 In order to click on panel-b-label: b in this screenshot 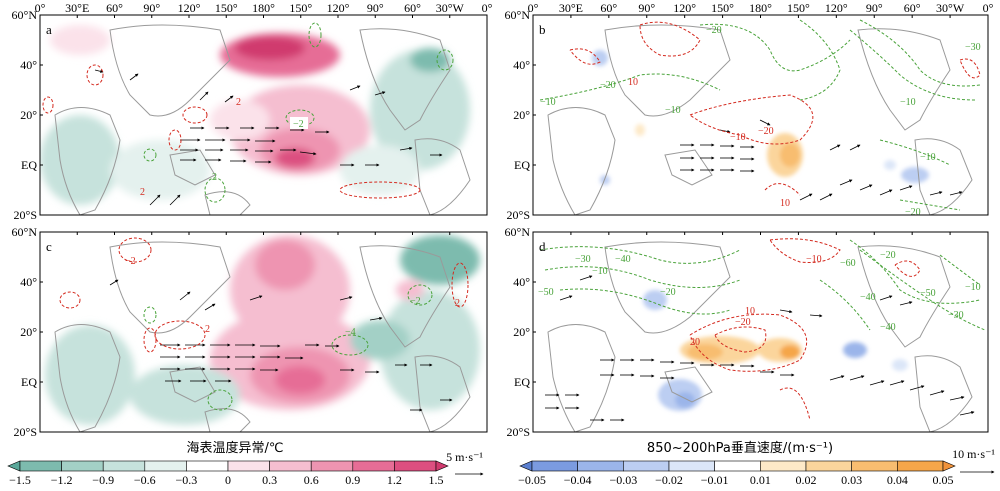, I will do `click(542, 29)`.